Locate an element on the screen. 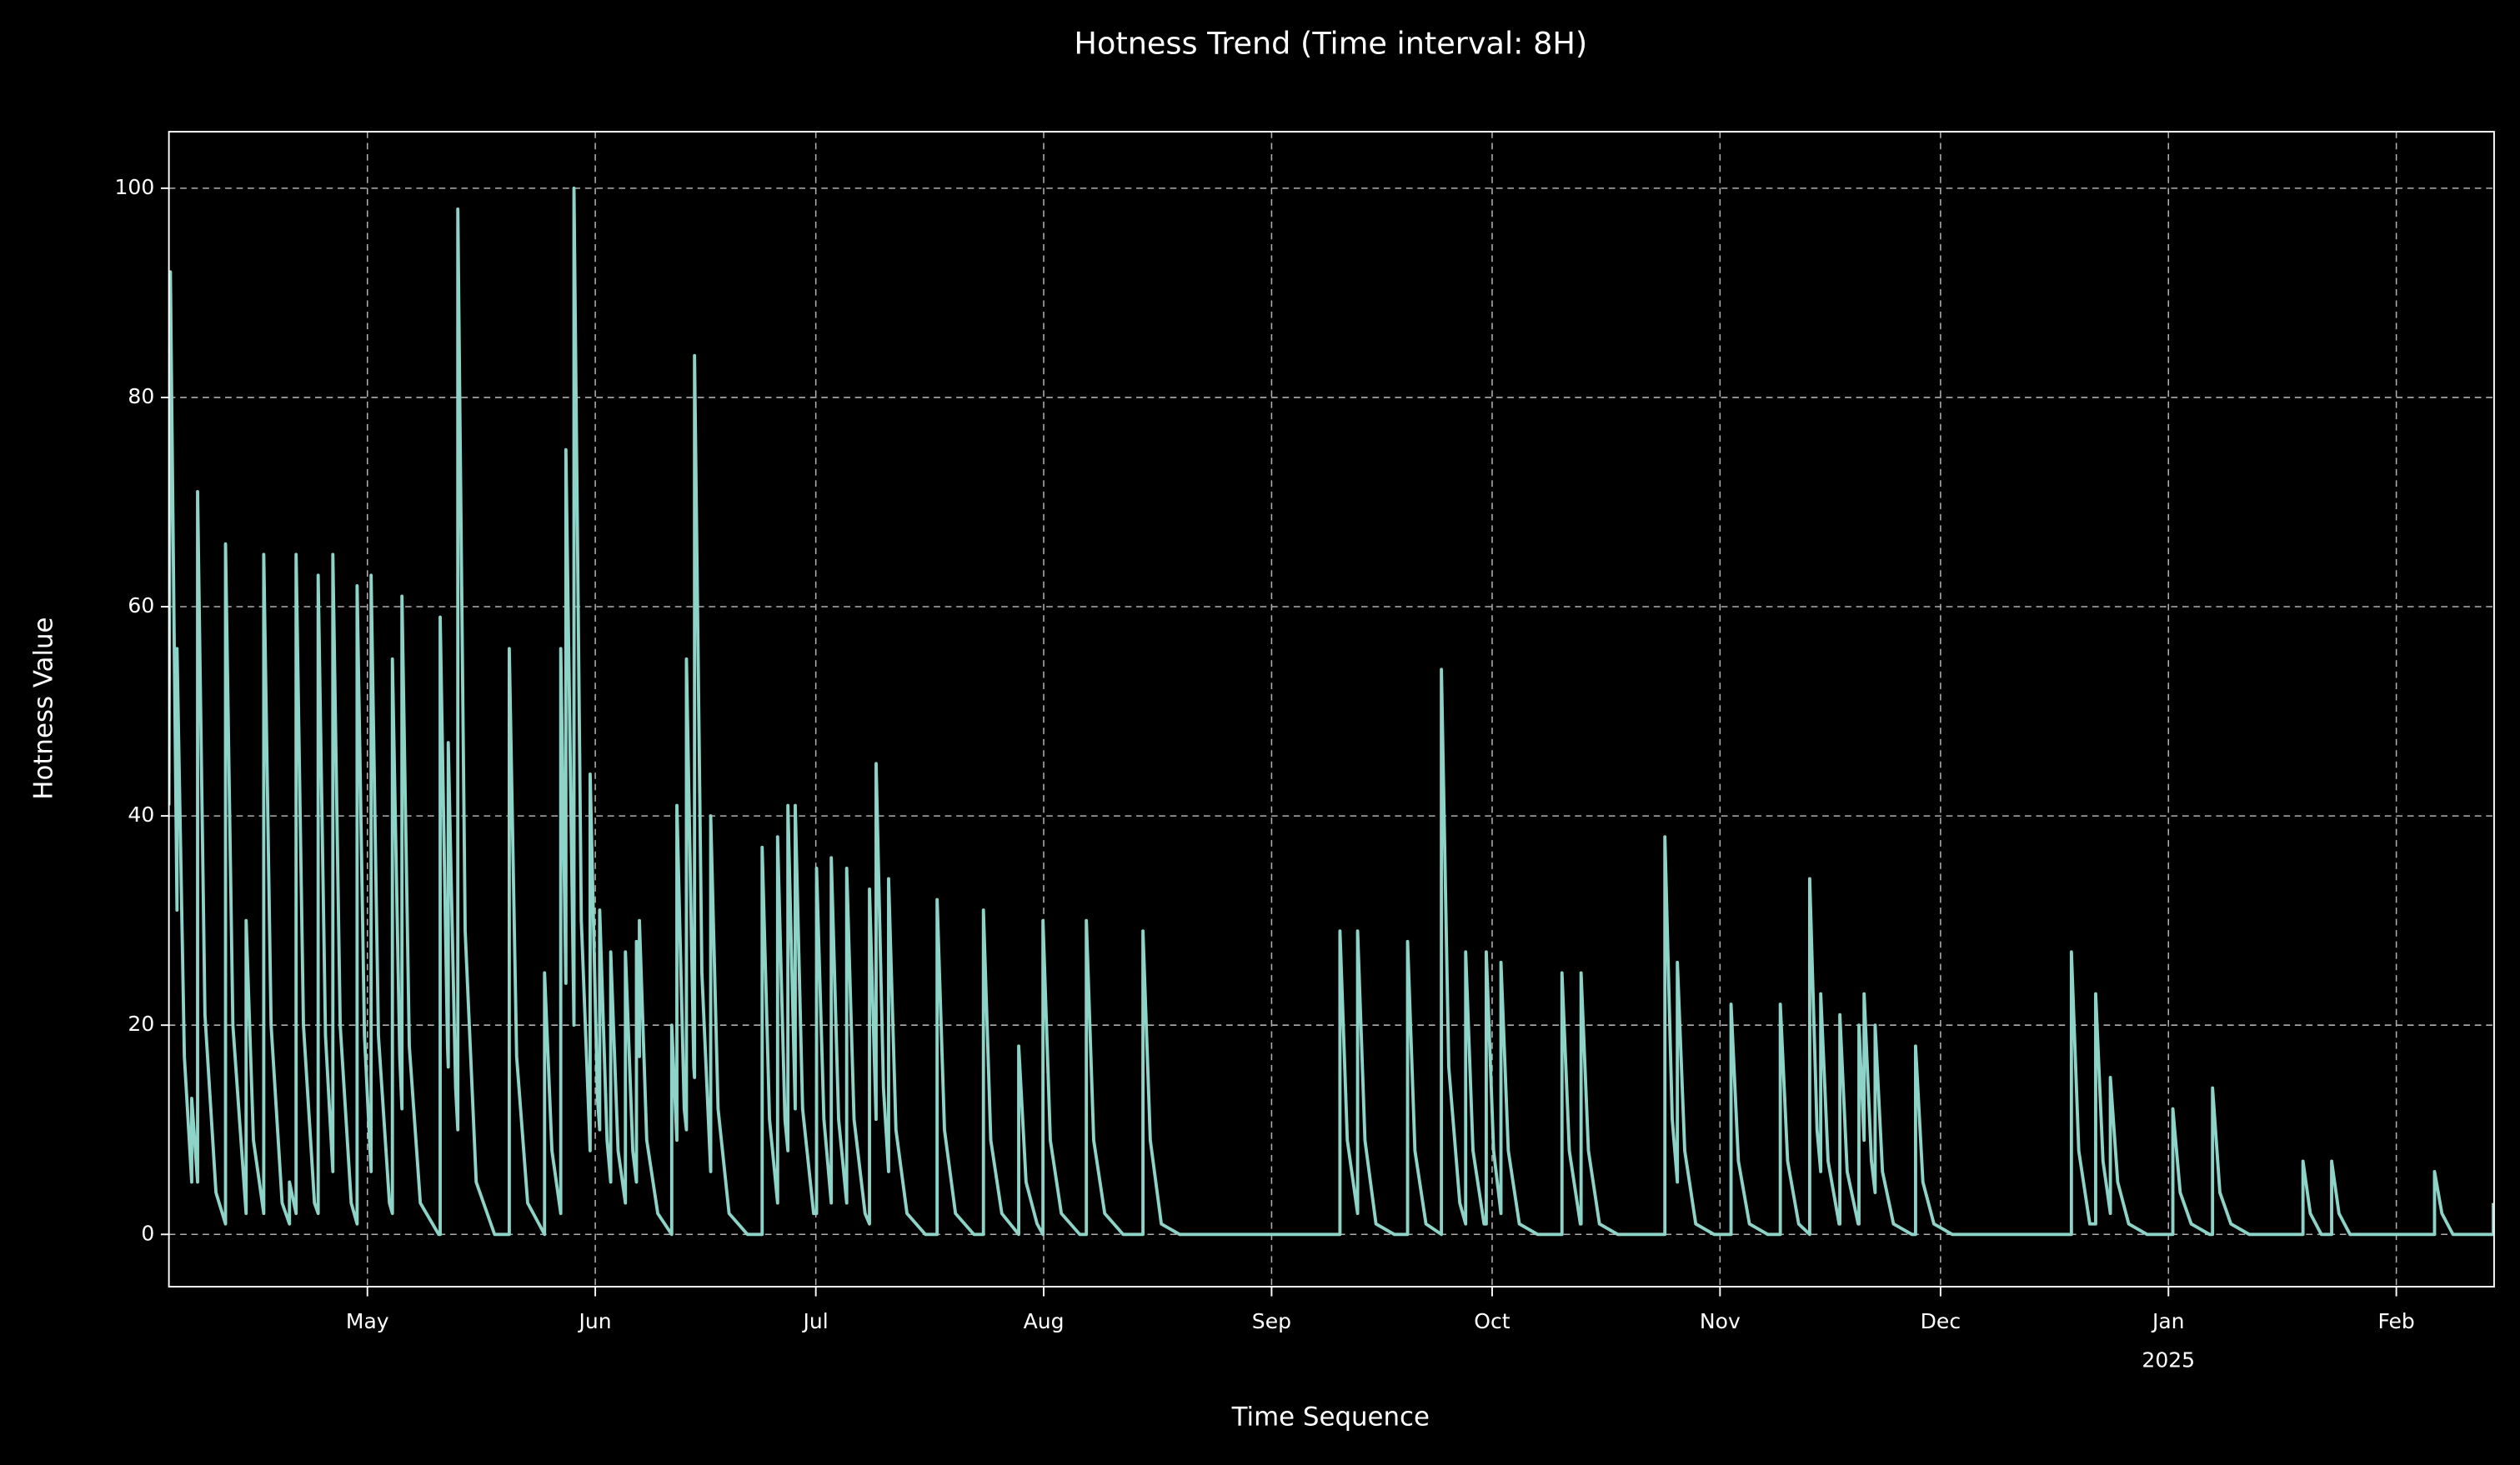 This screenshot has width=2520, height=1465. y-tick-label: 0 is located at coordinates (147, 1233).